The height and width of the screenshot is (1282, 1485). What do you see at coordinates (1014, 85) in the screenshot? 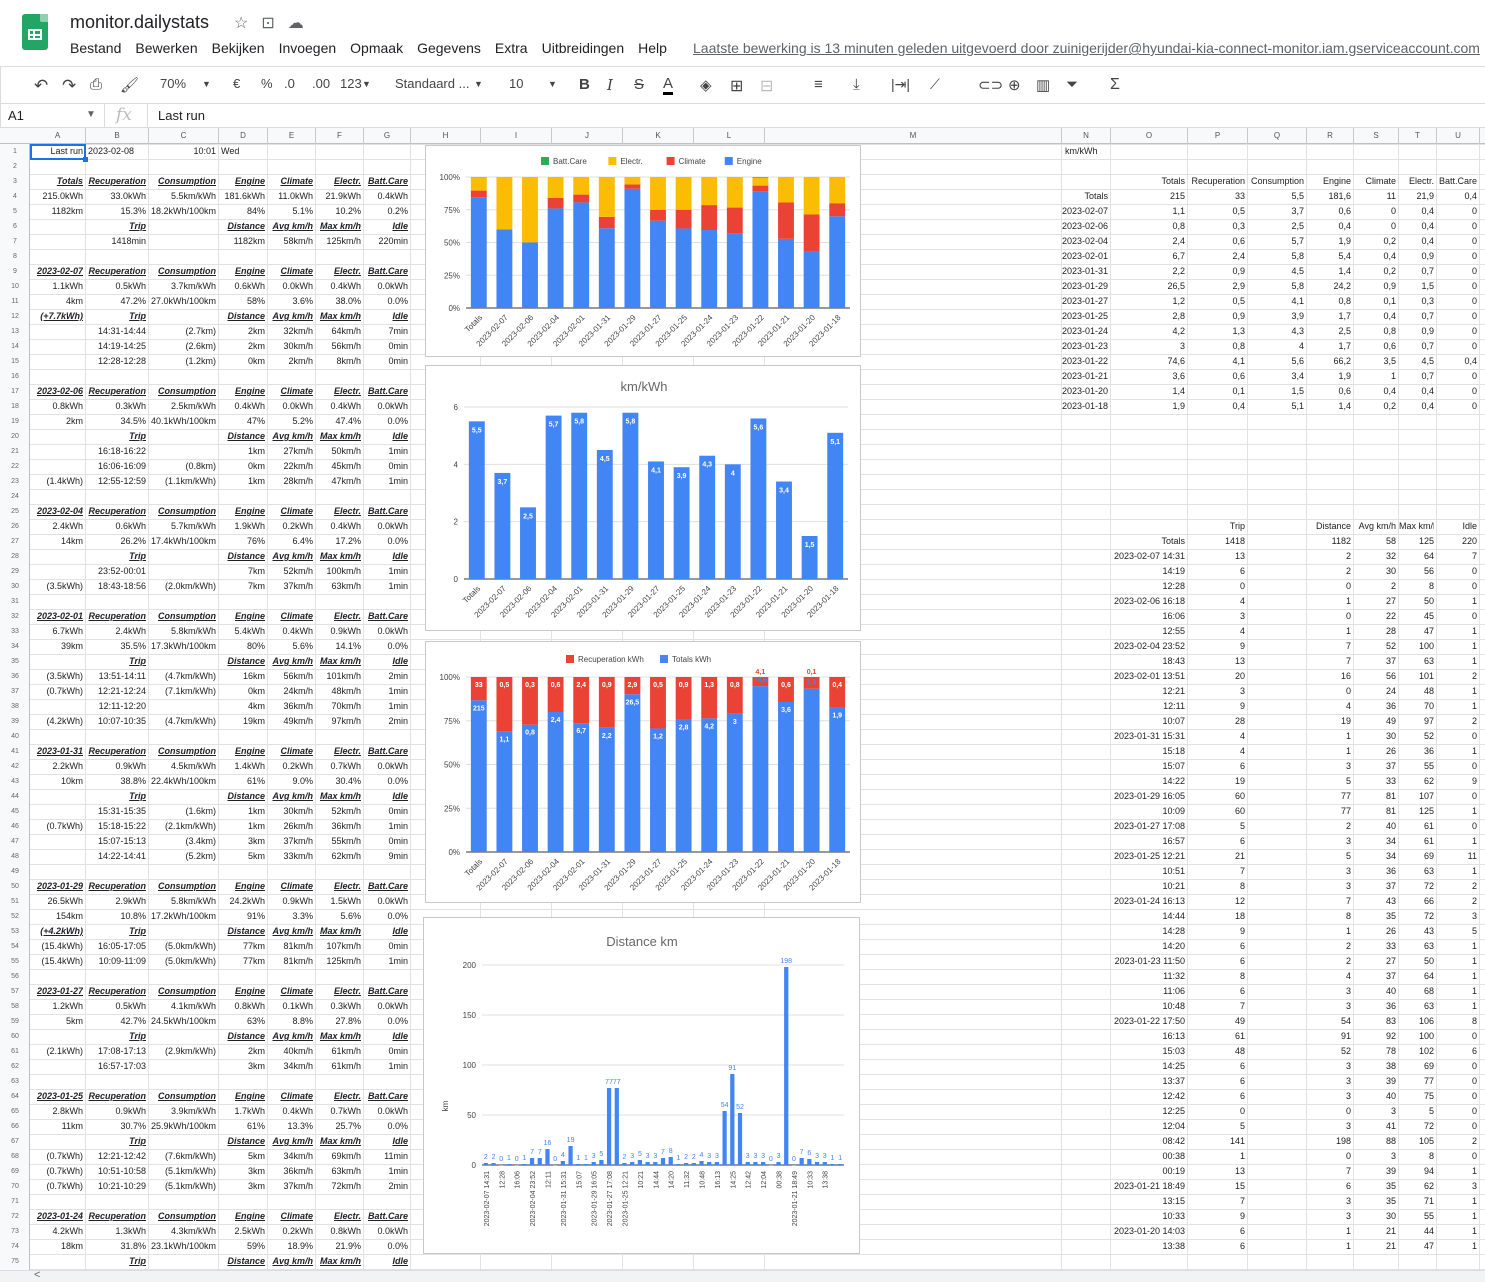
I see `insert-comment-icon: ⊕` at bounding box center [1014, 85].